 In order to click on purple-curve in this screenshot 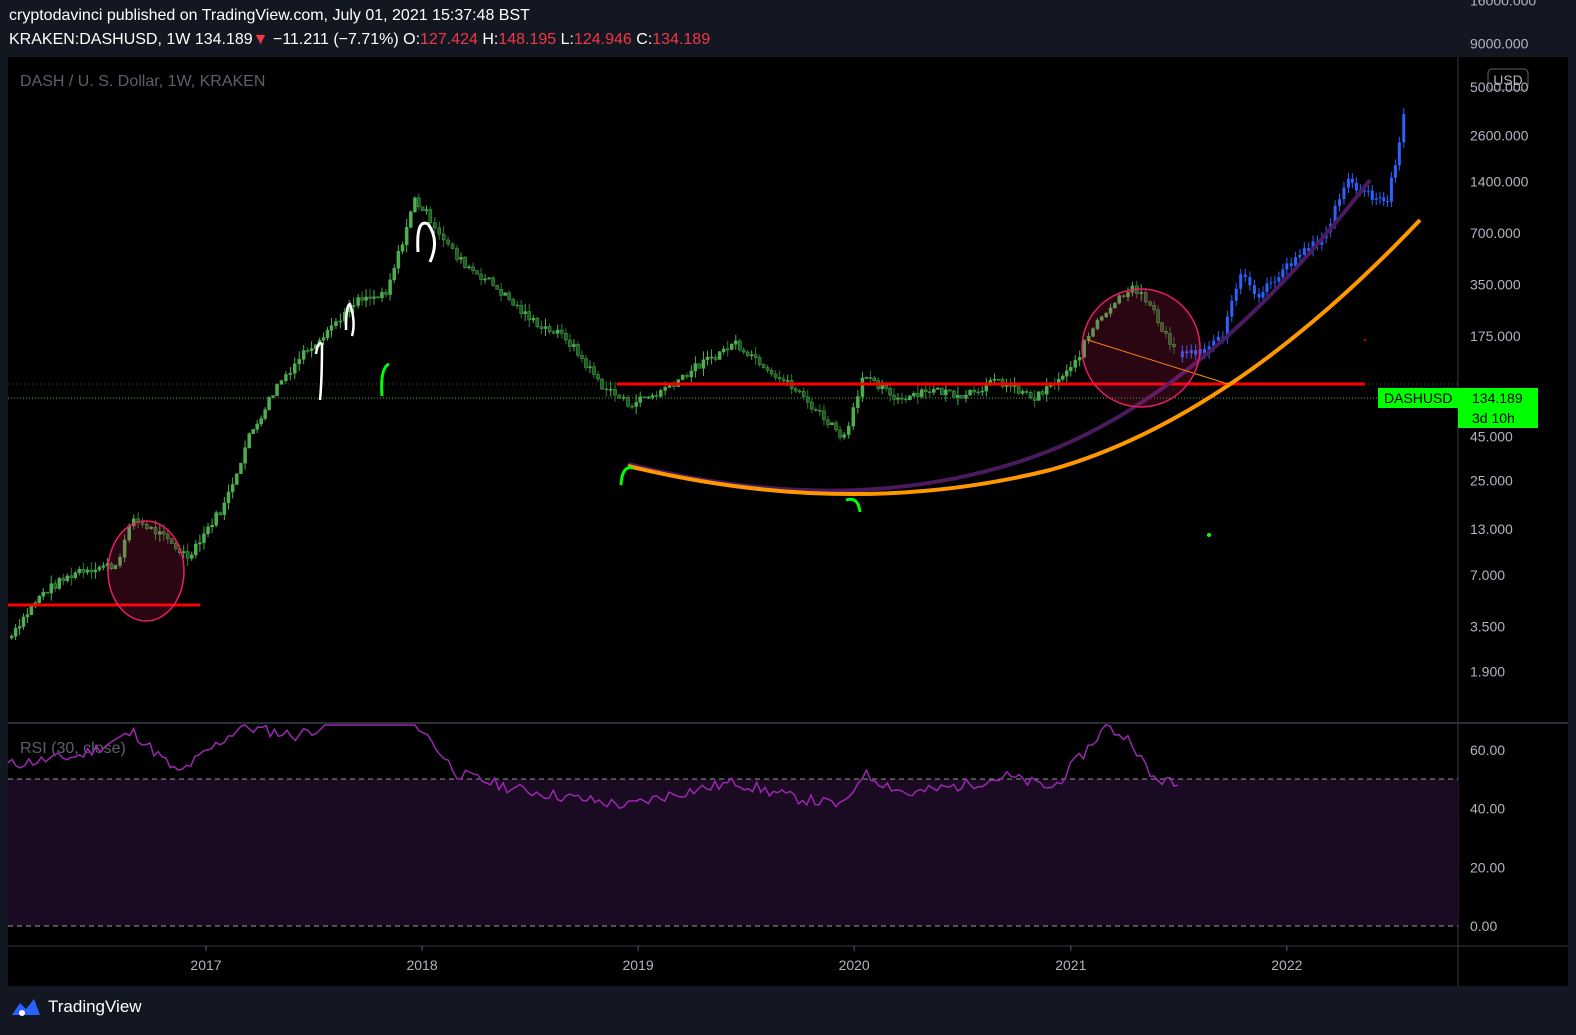, I will do `click(999, 335)`.